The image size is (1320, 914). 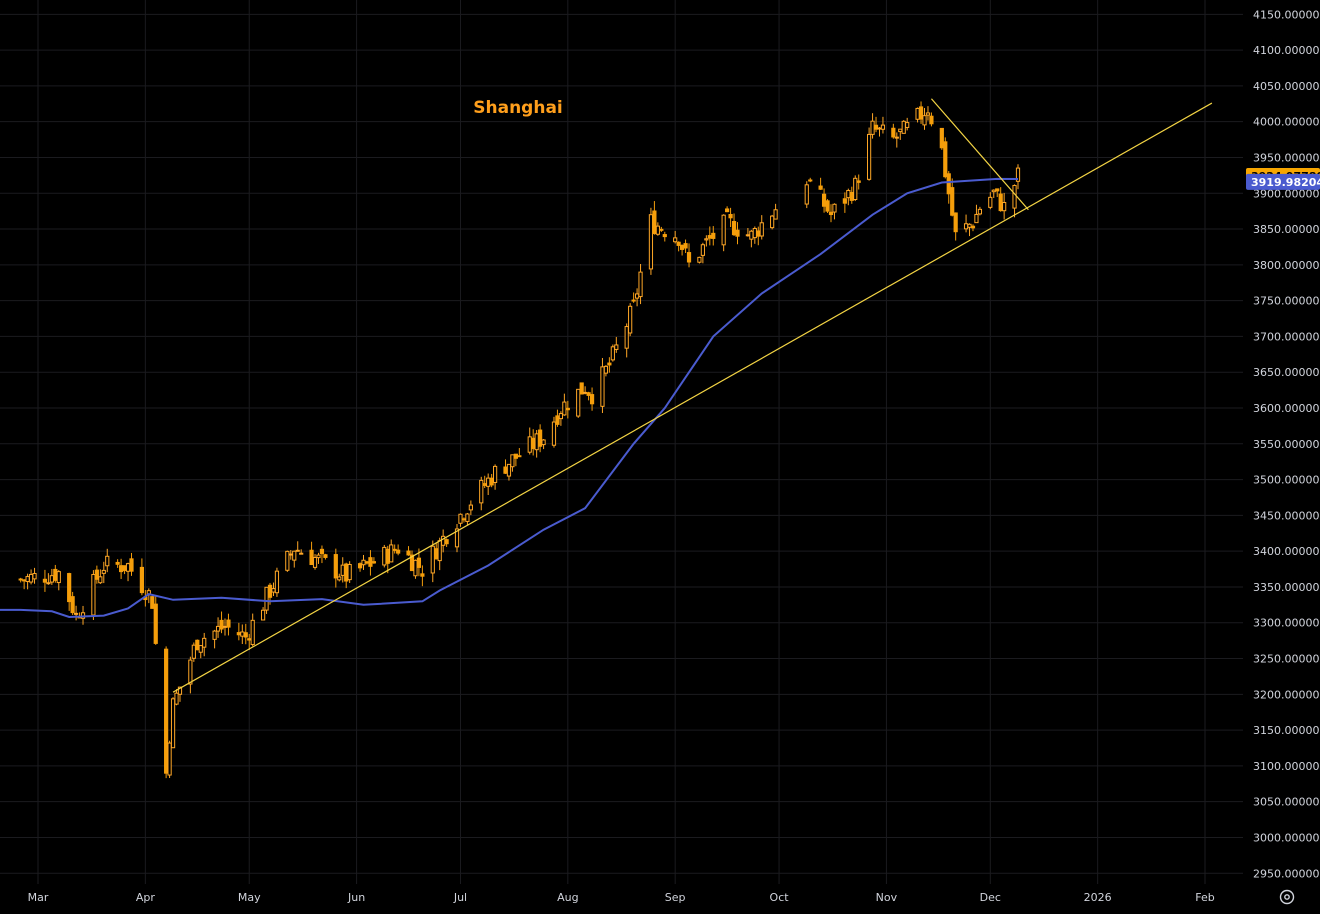 What do you see at coordinates (621, 897) in the screenshot?
I see `time-axis: Mar Apr May Jun Jul Aug Sep Oct Nov Dec 2026 Feb` at bounding box center [621, 897].